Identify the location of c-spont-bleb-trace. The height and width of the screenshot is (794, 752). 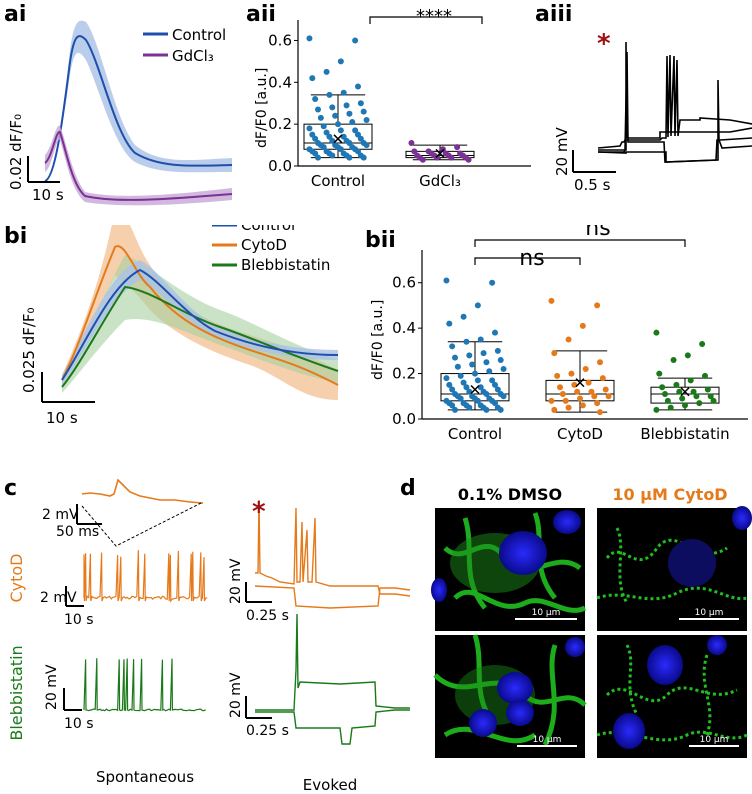
(144, 685).